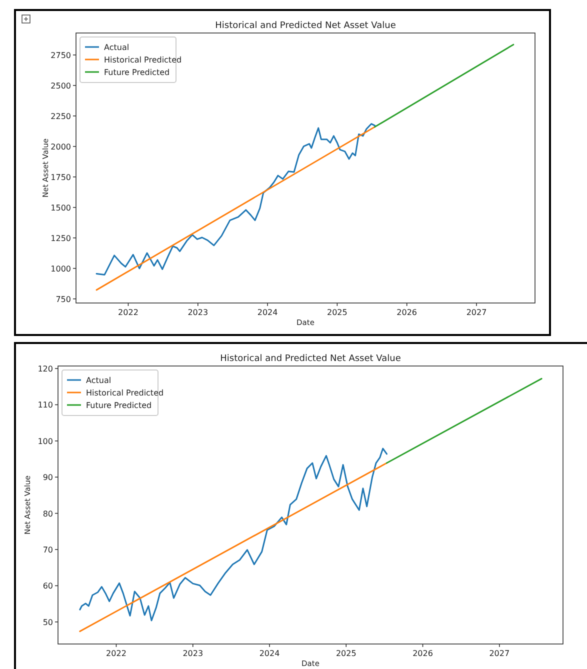 The height and width of the screenshot is (669, 587). What do you see at coordinates (60, 269) in the screenshot?
I see `y-tick-label: 1000` at bounding box center [60, 269].